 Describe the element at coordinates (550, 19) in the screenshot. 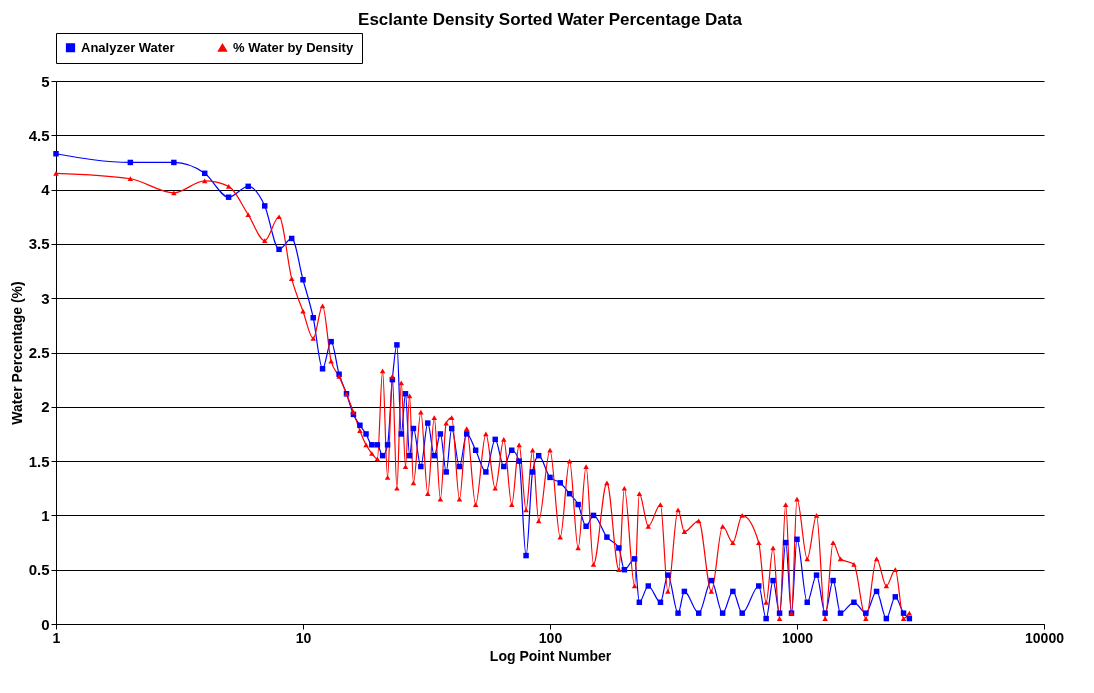

I see `chart-title: Esclante Density Sorted Water Percentage Data` at that location.